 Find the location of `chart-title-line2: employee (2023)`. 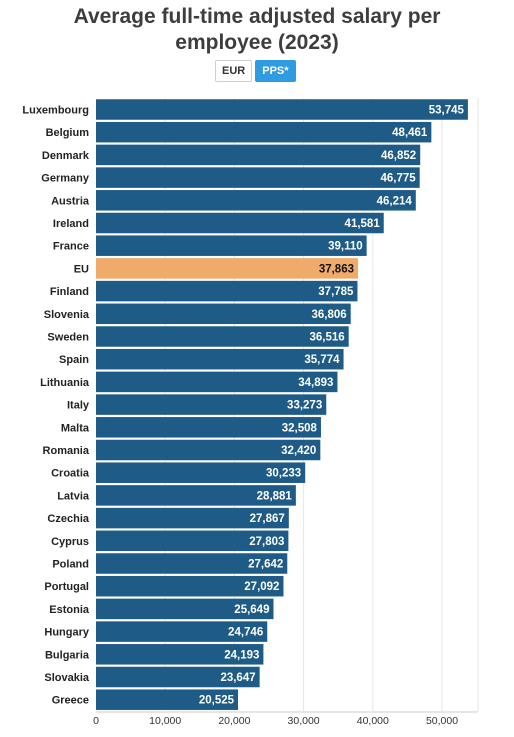

chart-title-line2: employee (2023) is located at coordinates (257, 42).